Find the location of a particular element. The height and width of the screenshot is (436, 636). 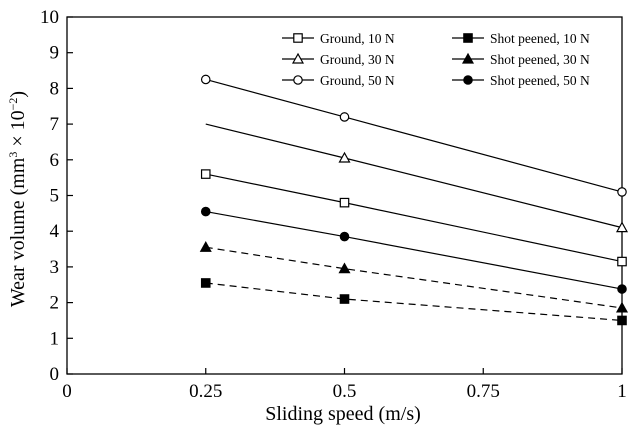

legend-entry: Shot peened, 50 N is located at coordinates (521, 80).